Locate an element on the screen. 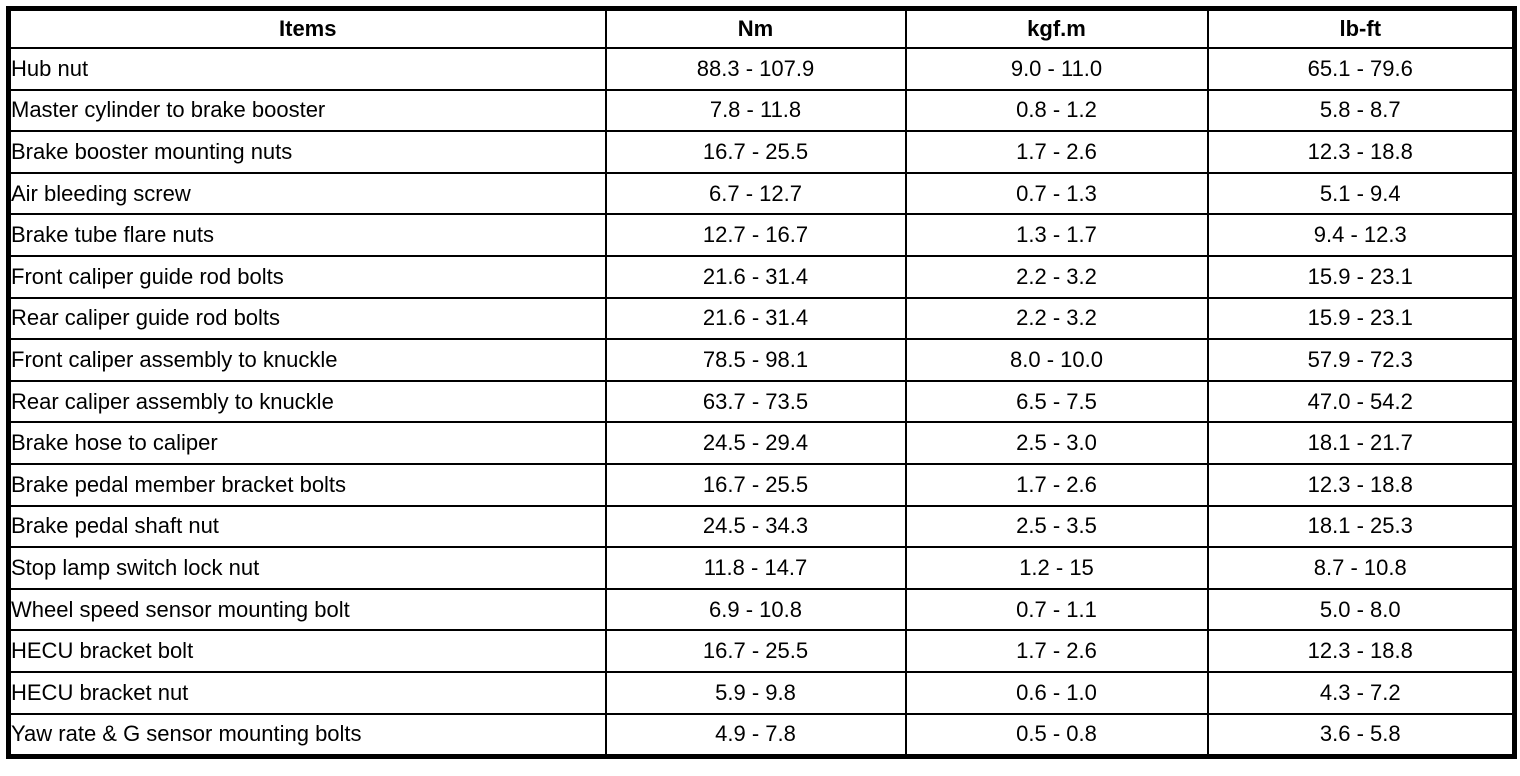  kgfm-value-cell: 0.7 - 1.1 is located at coordinates (1056, 609).